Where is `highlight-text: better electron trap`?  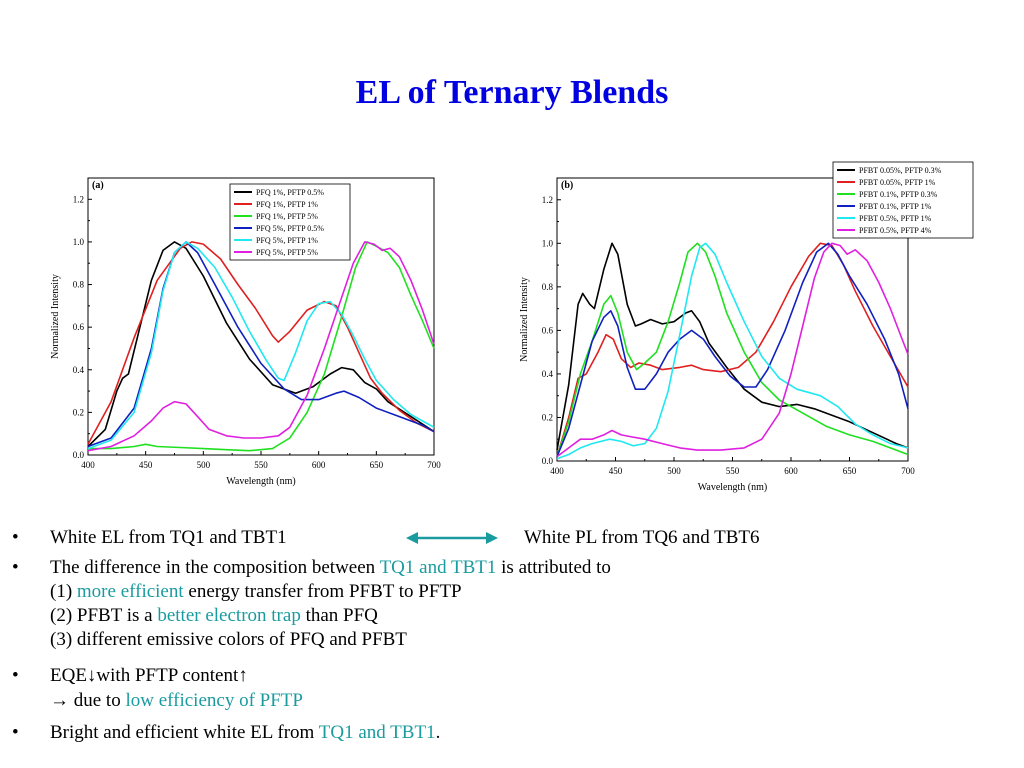
highlight-text: better electron trap is located at coordinates (229, 615).